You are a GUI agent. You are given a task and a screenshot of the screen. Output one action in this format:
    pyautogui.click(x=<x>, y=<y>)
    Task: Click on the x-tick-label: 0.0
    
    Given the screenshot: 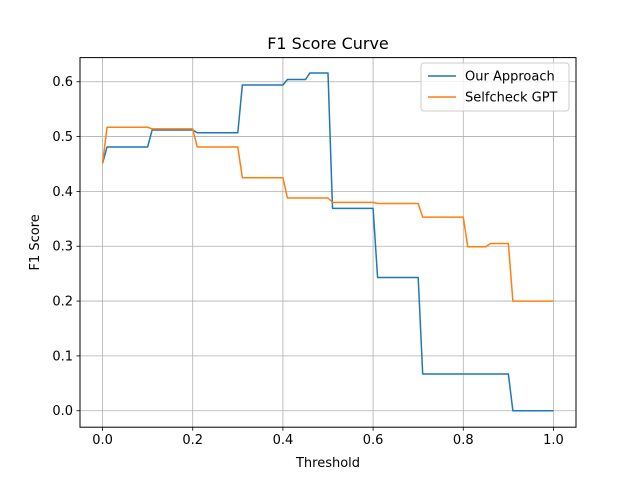 What is the action you would take?
    pyautogui.click(x=102, y=440)
    